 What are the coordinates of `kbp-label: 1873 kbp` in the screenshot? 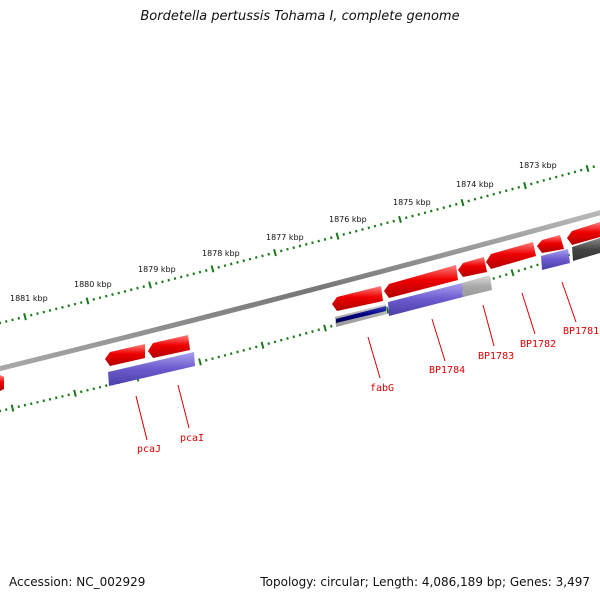 It's located at (538, 165).